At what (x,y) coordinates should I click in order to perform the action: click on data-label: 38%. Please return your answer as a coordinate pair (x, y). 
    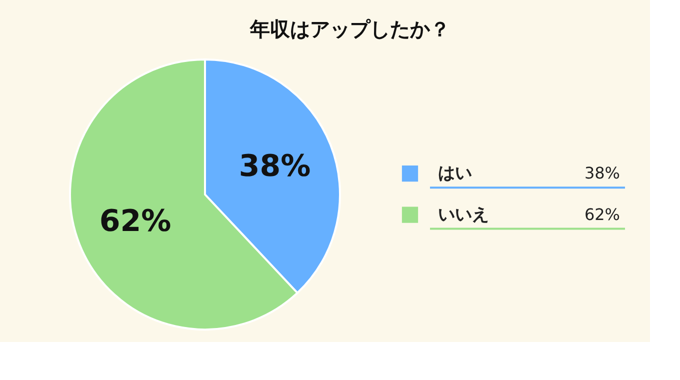
    Looking at the image, I should click on (274, 166).